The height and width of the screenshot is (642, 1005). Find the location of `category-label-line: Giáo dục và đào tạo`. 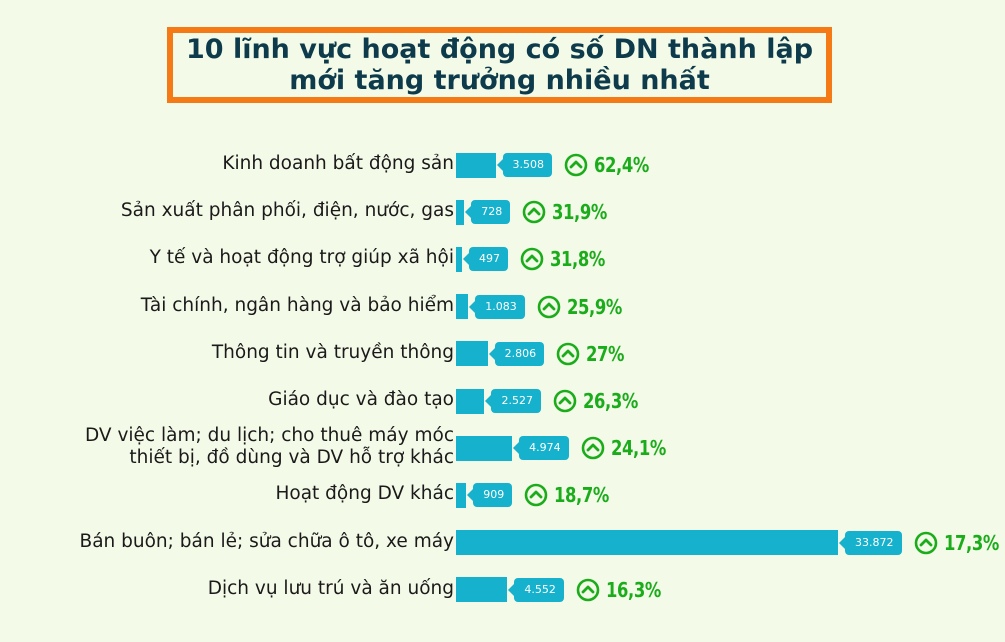

category-label-line: Giáo dục và đào tạo is located at coordinates (361, 399).